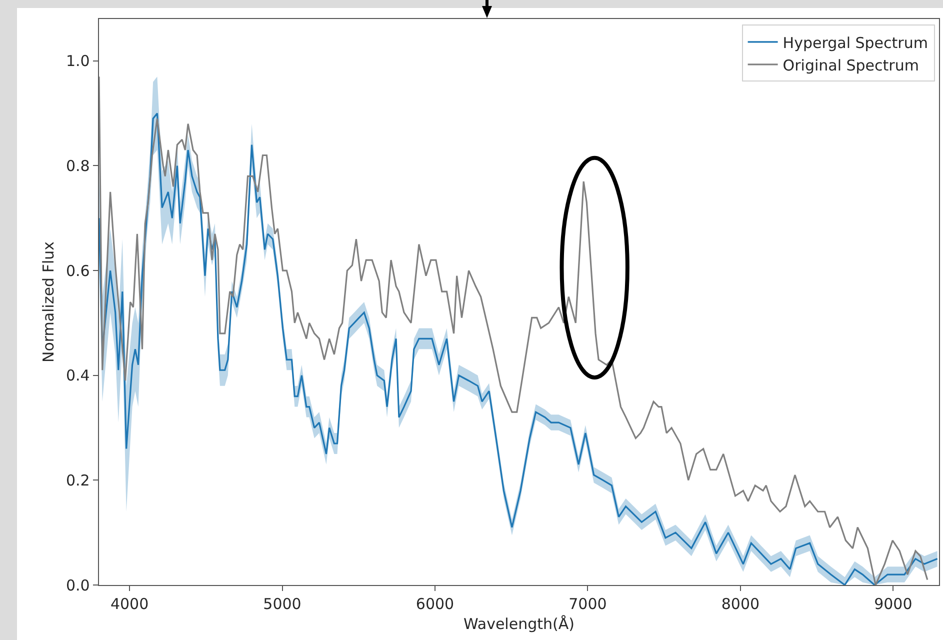  What do you see at coordinates (48, 302) in the screenshot?
I see `y-axis-title: Normalized Flux` at bounding box center [48, 302].